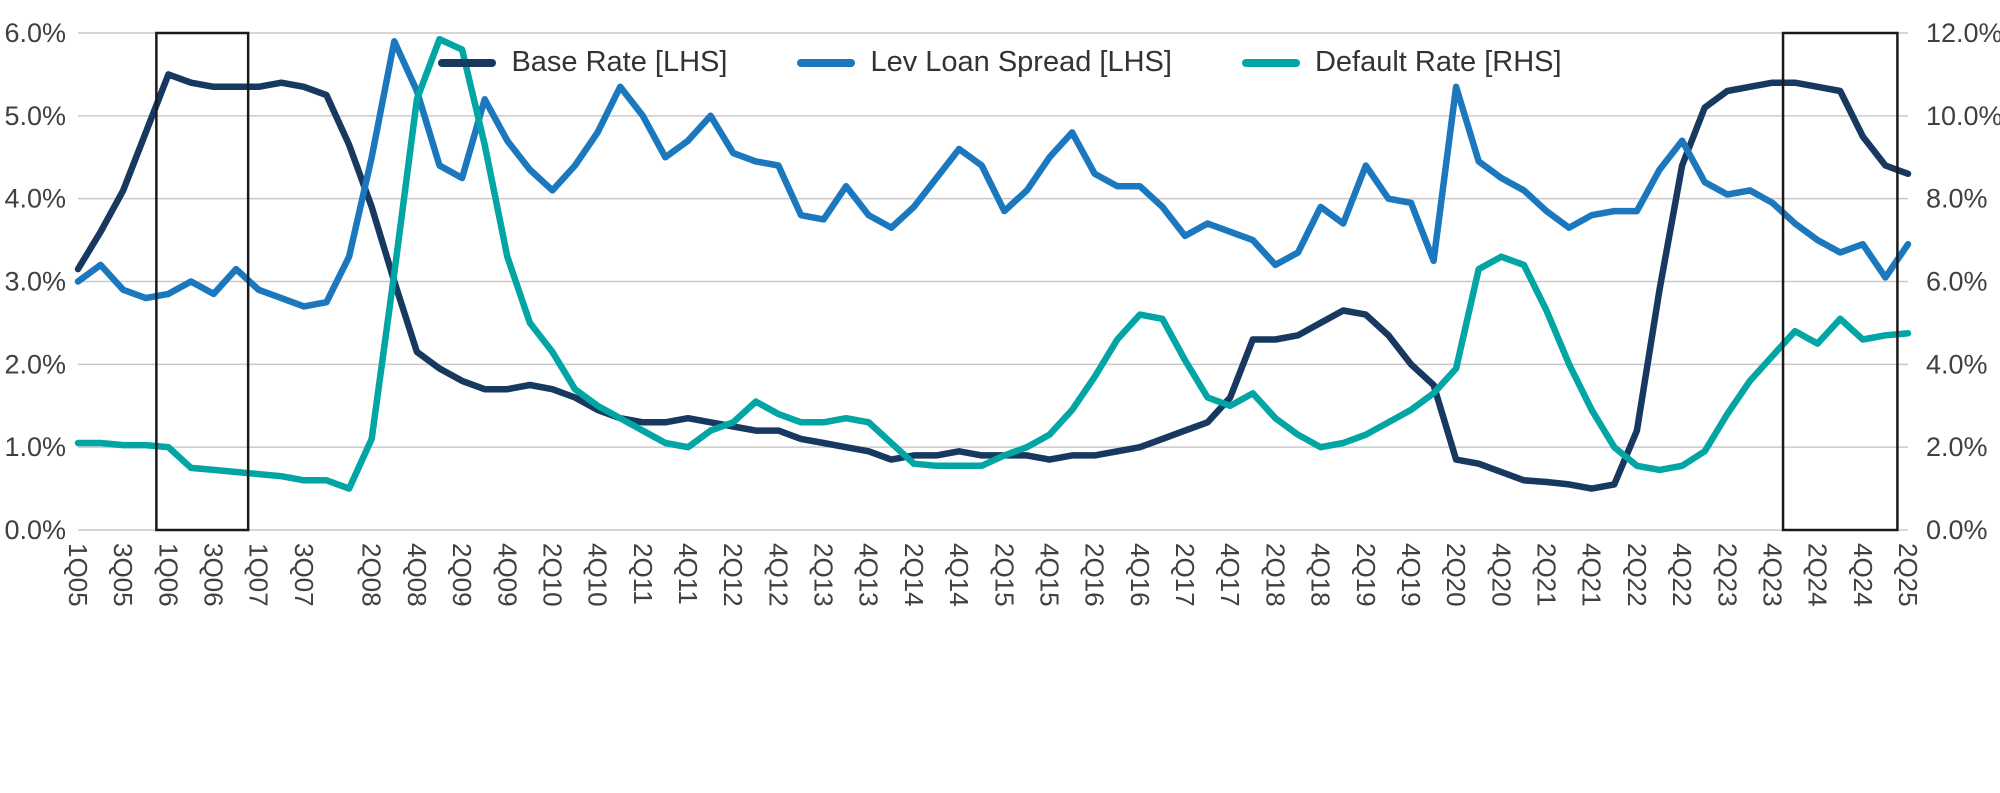  I want to click on x-axis-label: 4Q22, so click(1682, 575).